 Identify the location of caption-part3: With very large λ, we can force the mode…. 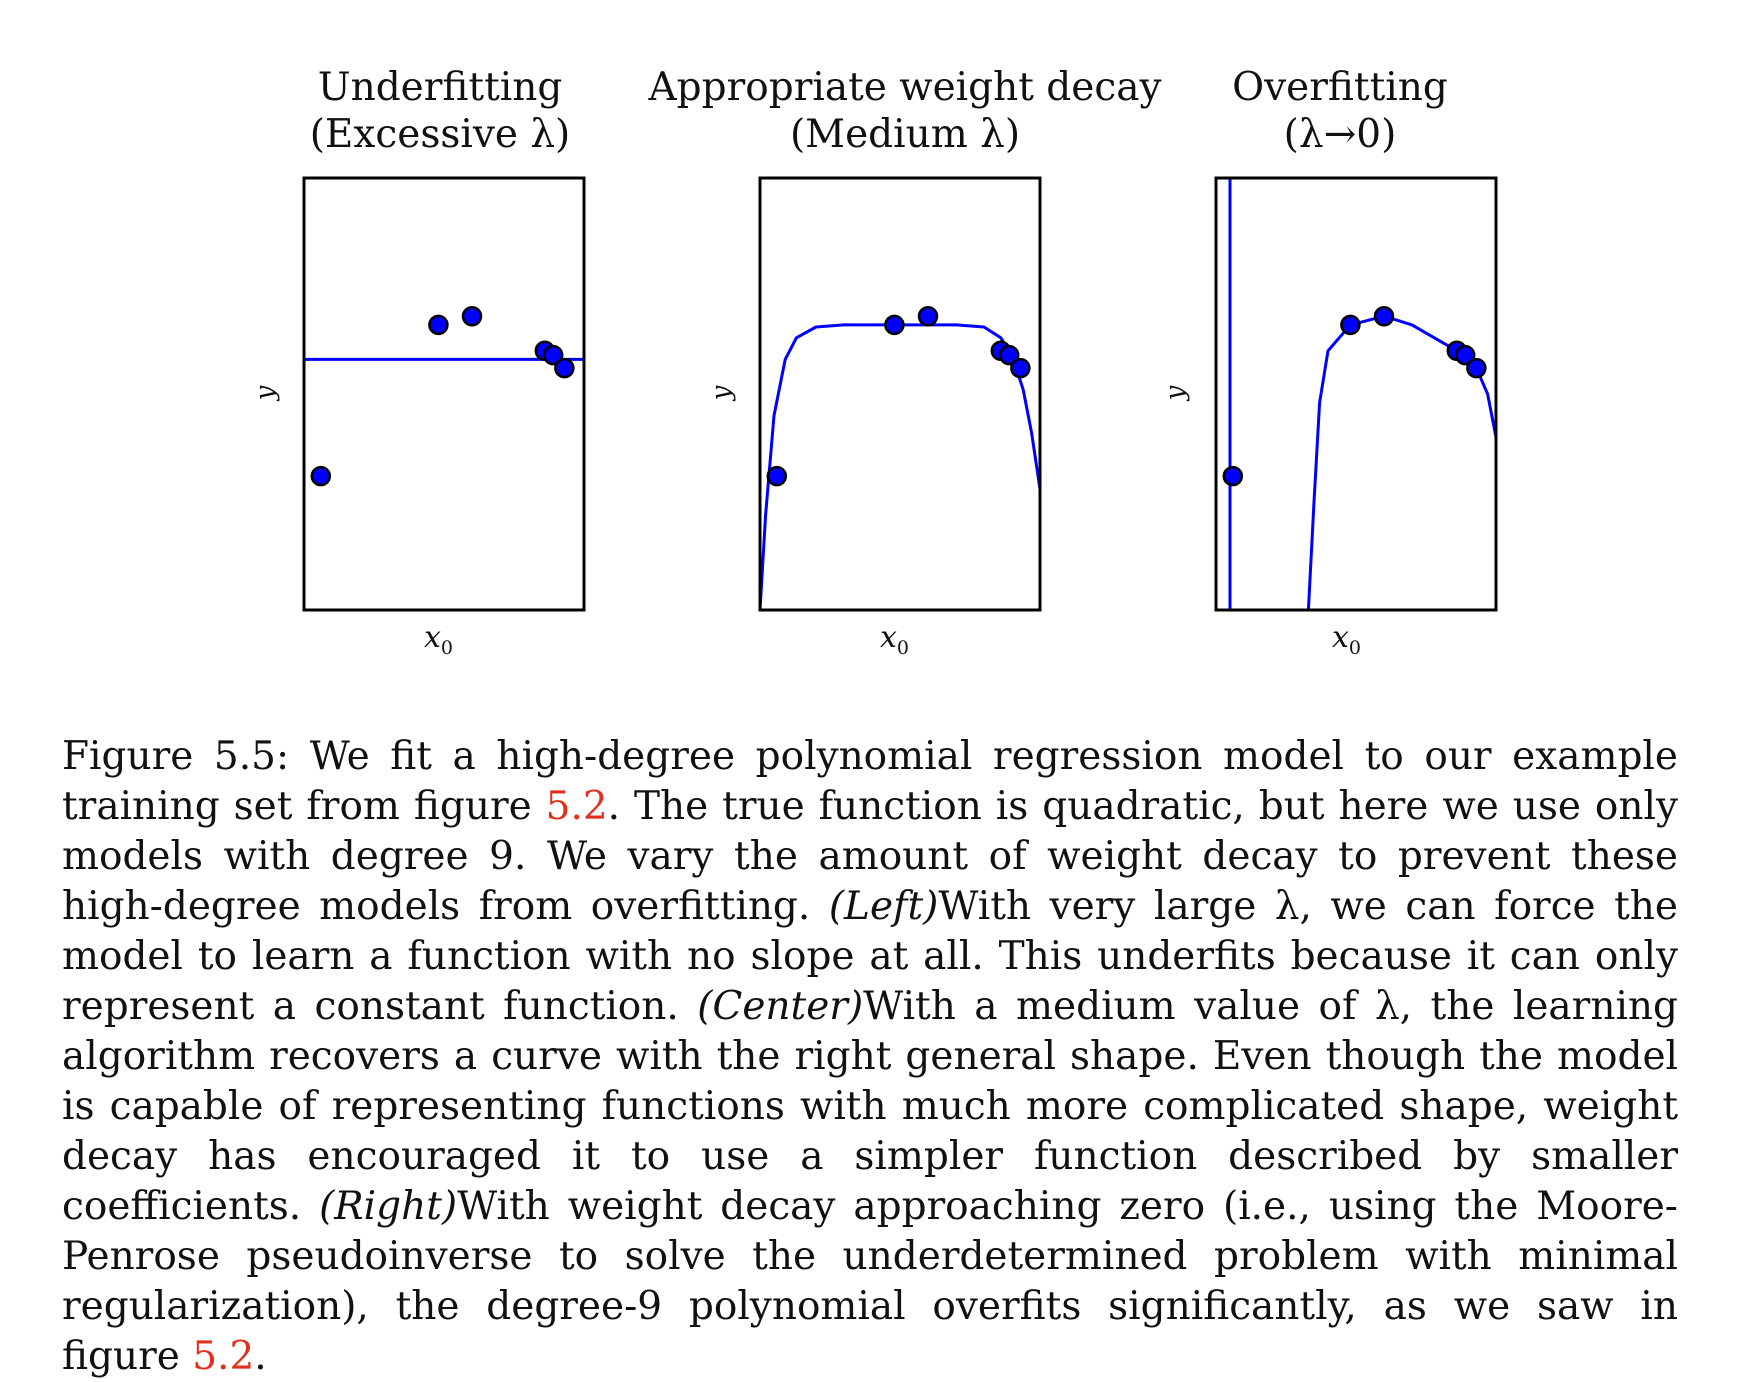
(870, 956).